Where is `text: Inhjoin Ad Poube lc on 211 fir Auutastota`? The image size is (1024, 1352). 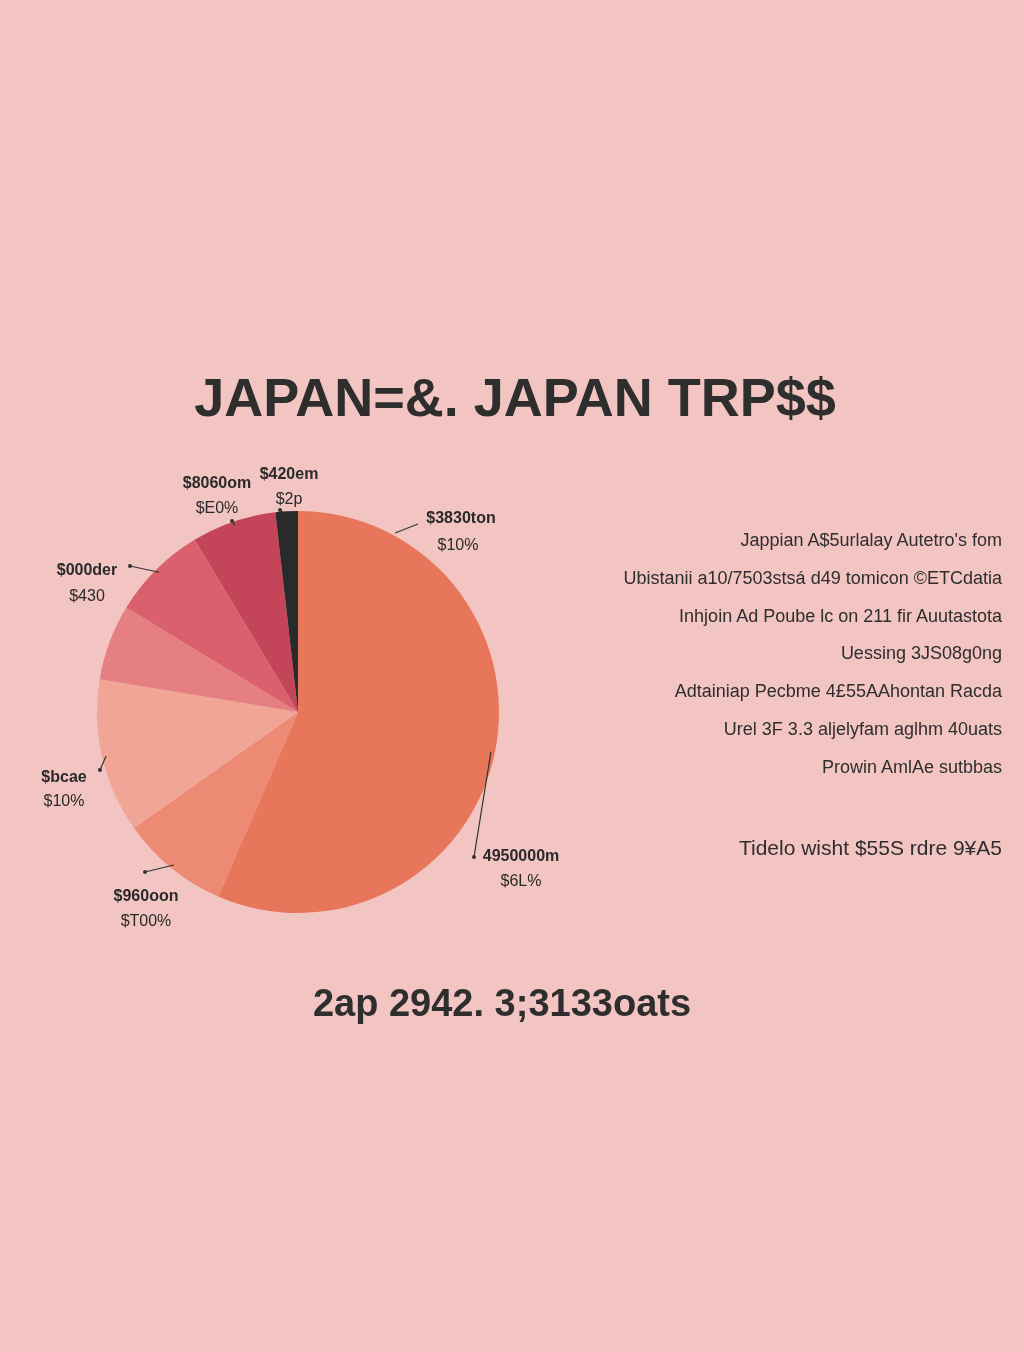 text: Inhjoin Ad Poube lc on 211 fir Auutastota is located at coordinates (841, 616).